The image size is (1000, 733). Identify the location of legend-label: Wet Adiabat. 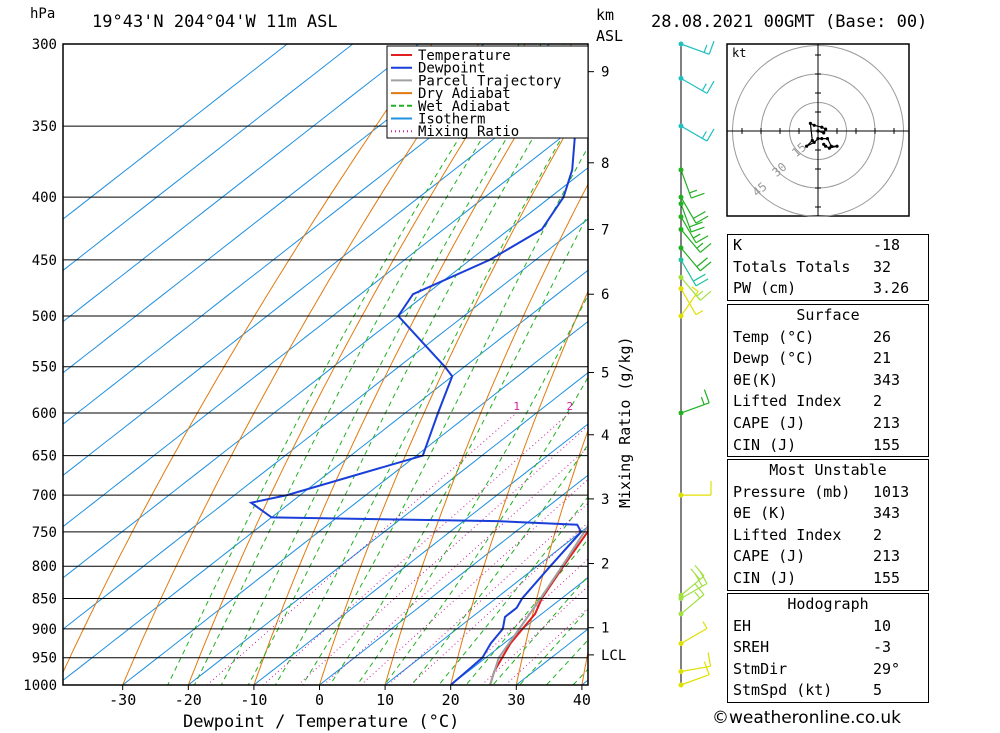
(464, 107).